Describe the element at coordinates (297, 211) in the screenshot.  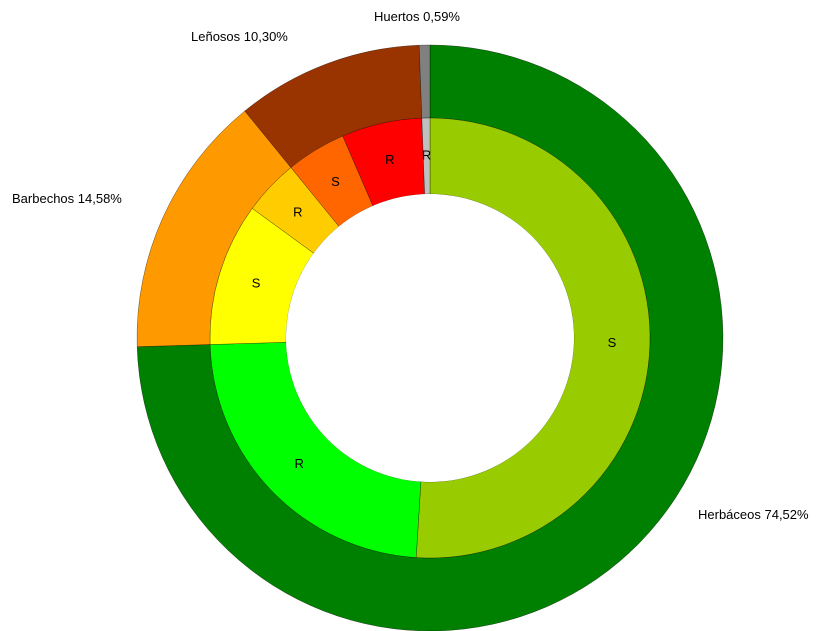
I see `inner-slice-label-3: R` at that location.